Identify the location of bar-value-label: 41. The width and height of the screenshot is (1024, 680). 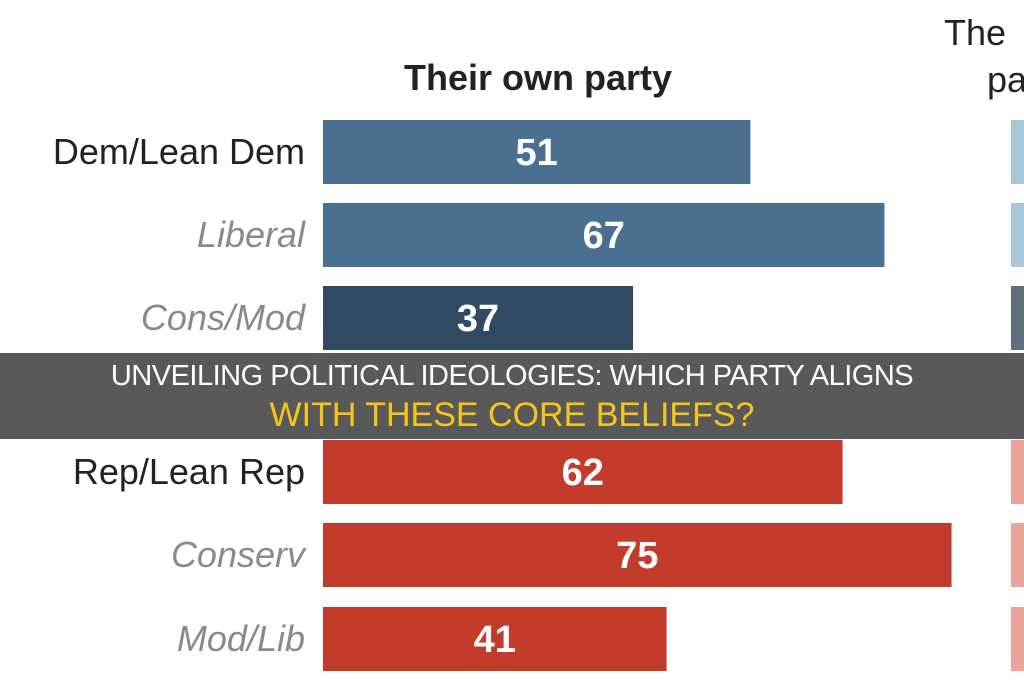
(495, 640).